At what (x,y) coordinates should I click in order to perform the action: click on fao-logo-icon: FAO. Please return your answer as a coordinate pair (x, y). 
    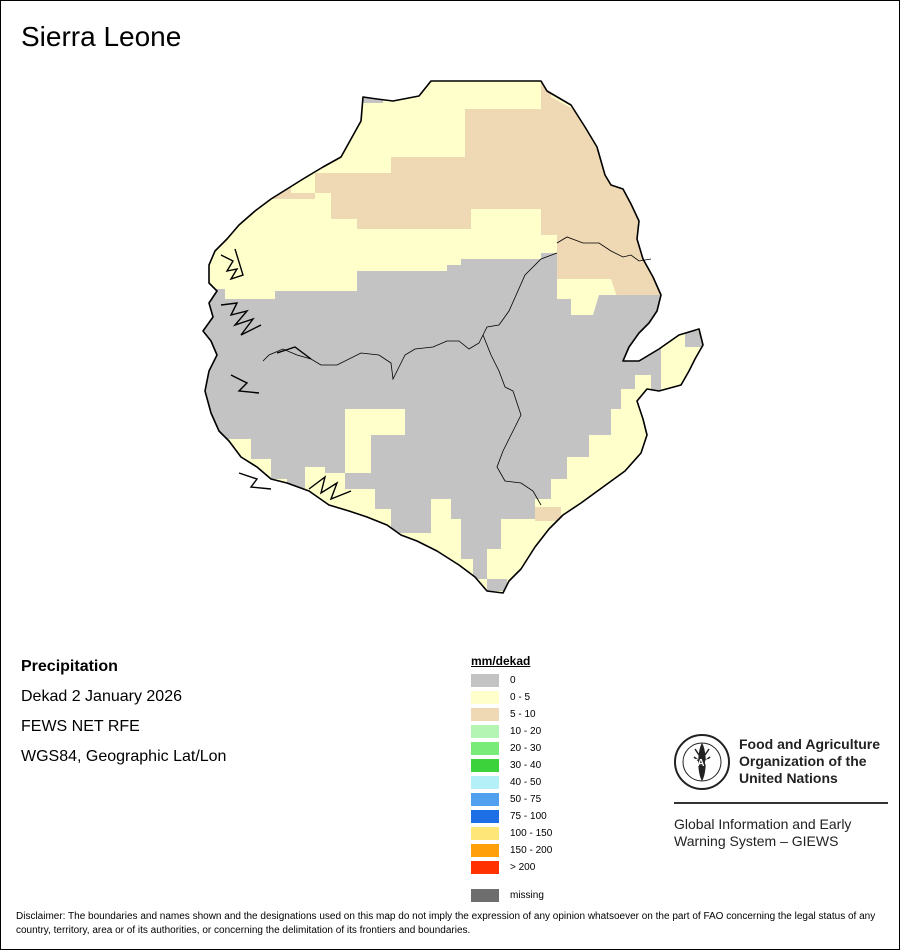
    Looking at the image, I should click on (702, 762).